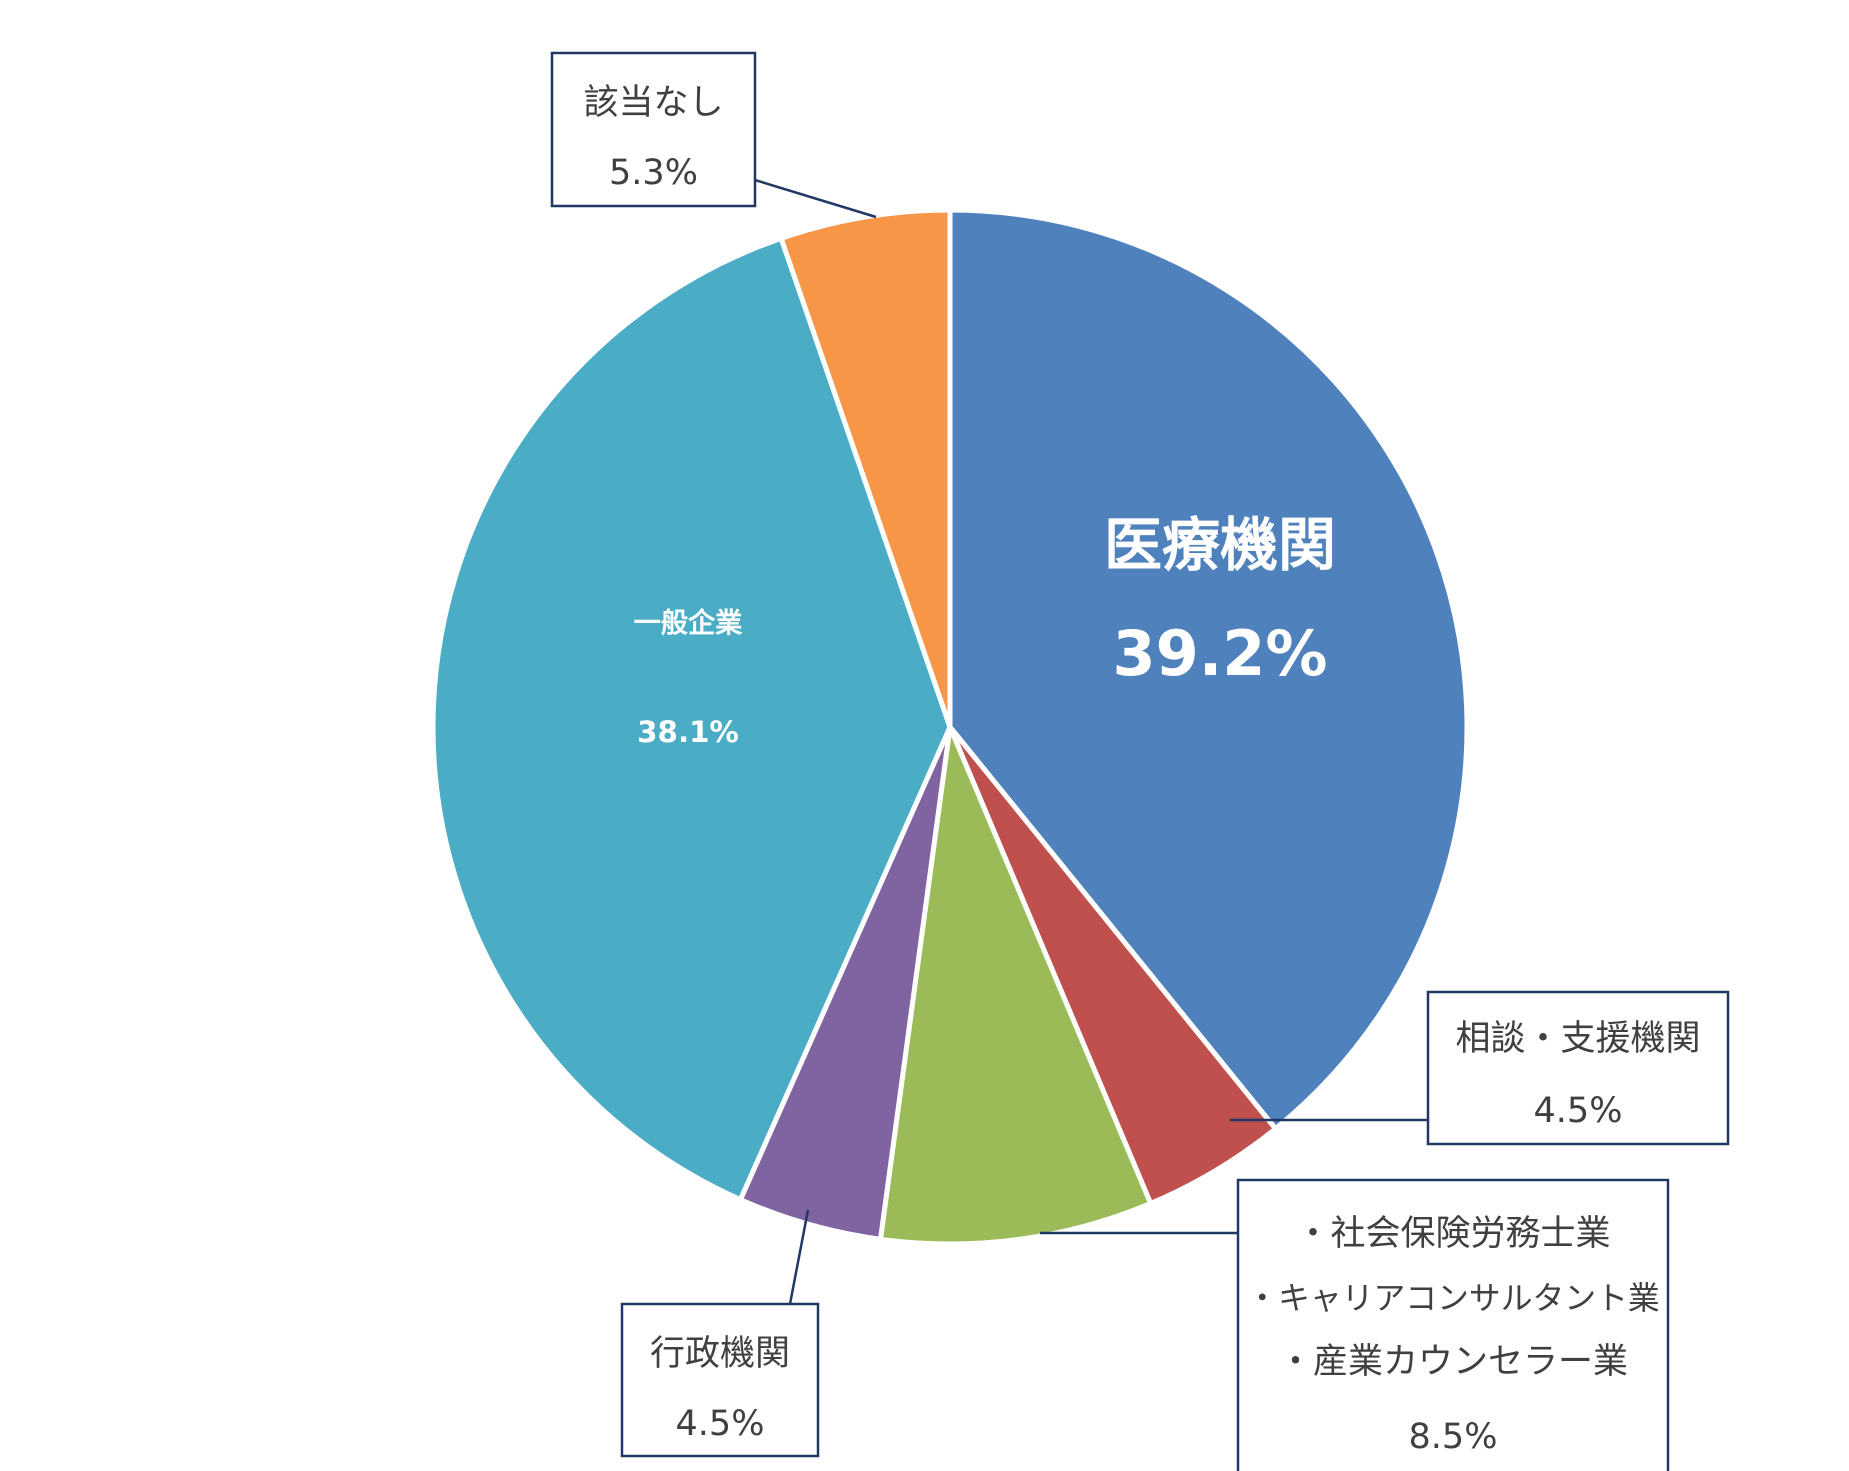 The width and height of the screenshot is (1849, 1471). I want to click on slice-label-shakai-hoken-etc-line-1: ・社会保険労務士業, so click(1452, 1234).